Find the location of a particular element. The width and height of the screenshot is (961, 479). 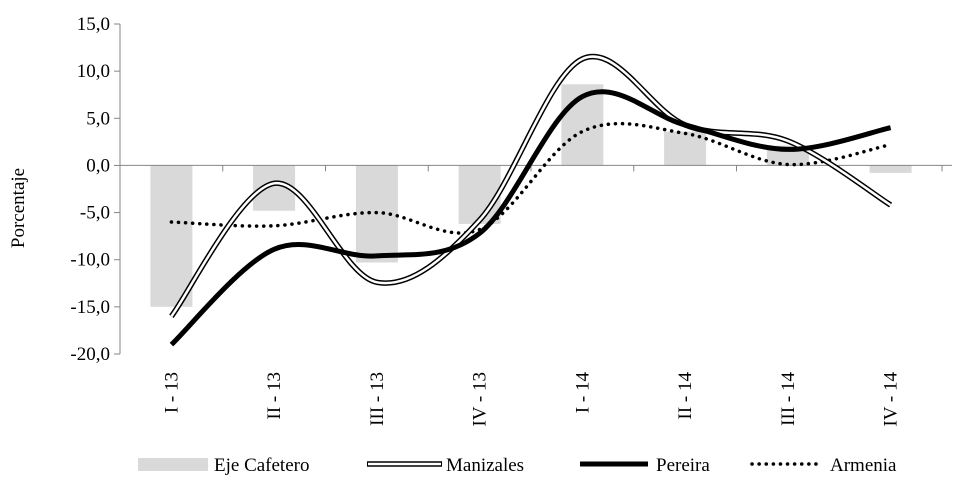

legend-swatch-eje-cafetero is located at coordinates (173, 464).